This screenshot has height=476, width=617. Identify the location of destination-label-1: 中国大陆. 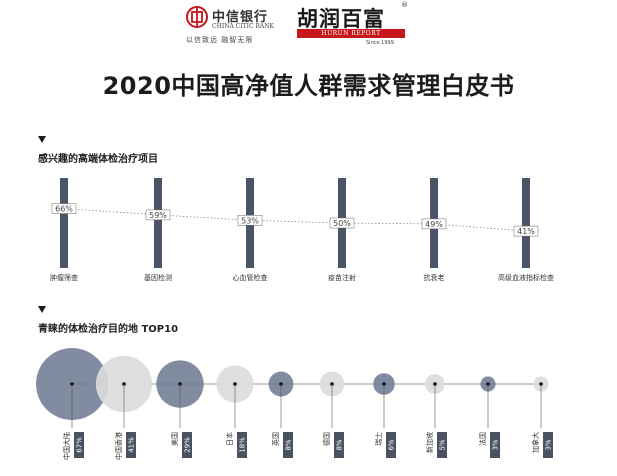
(66, 446).